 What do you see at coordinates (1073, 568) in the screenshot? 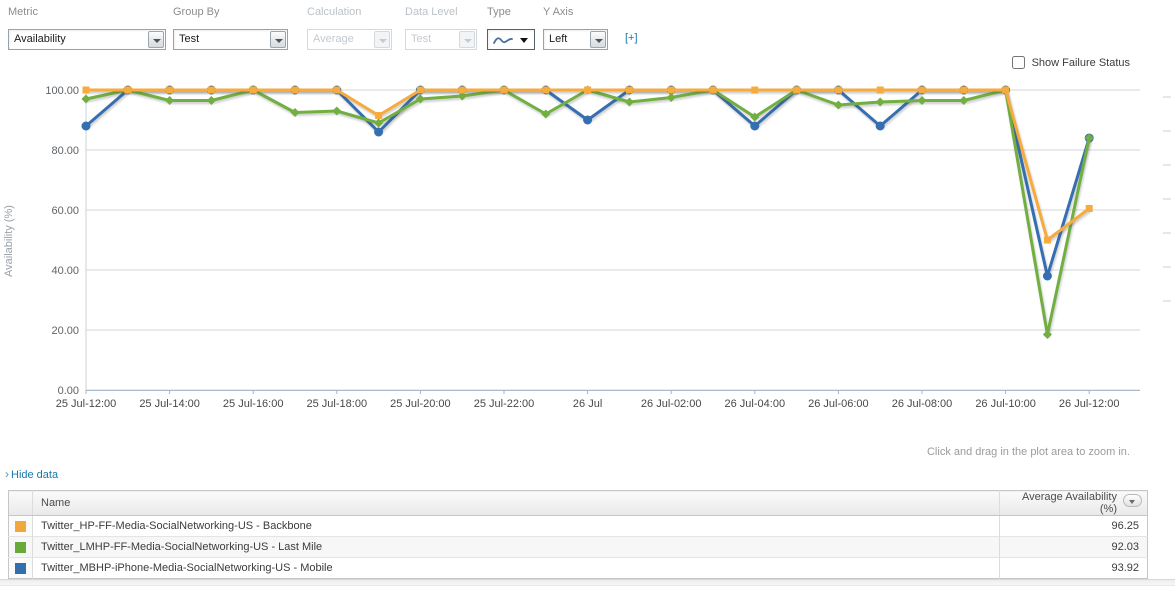
I see `series-avg-cell: 93.92` at bounding box center [1073, 568].